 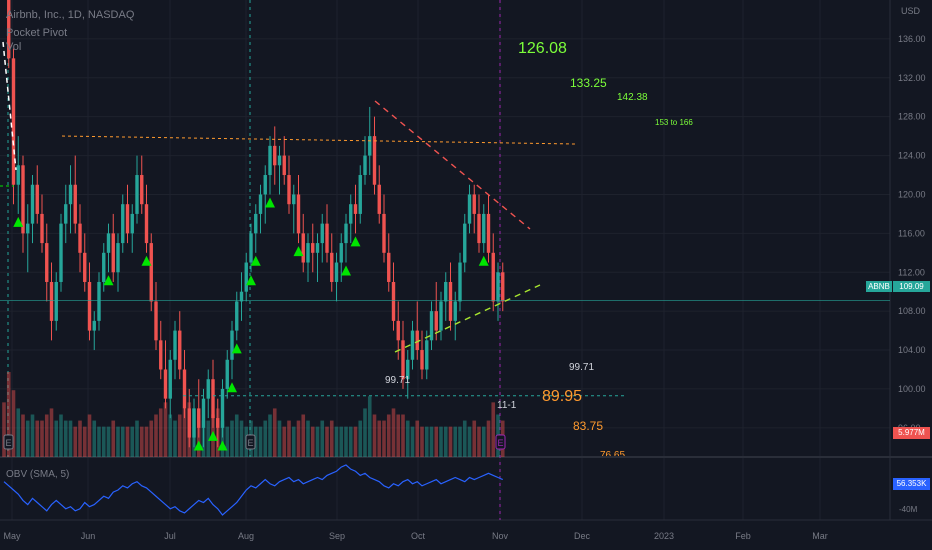 I want to click on symbol-title: Airbnb, Inc., 1D, NASDAQ, so click(x=70, y=15).